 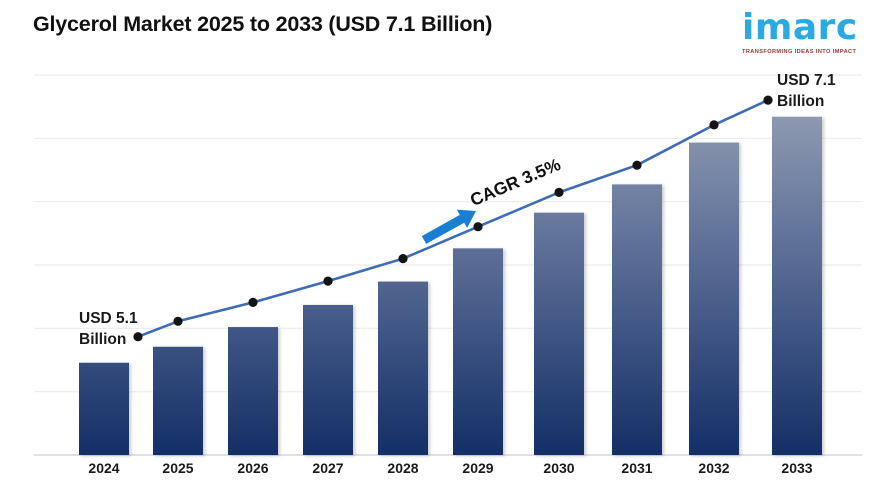 What do you see at coordinates (797, 468) in the screenshot?
I see `x-axis-label-2033: 2033` at bounding box center [797, 468].